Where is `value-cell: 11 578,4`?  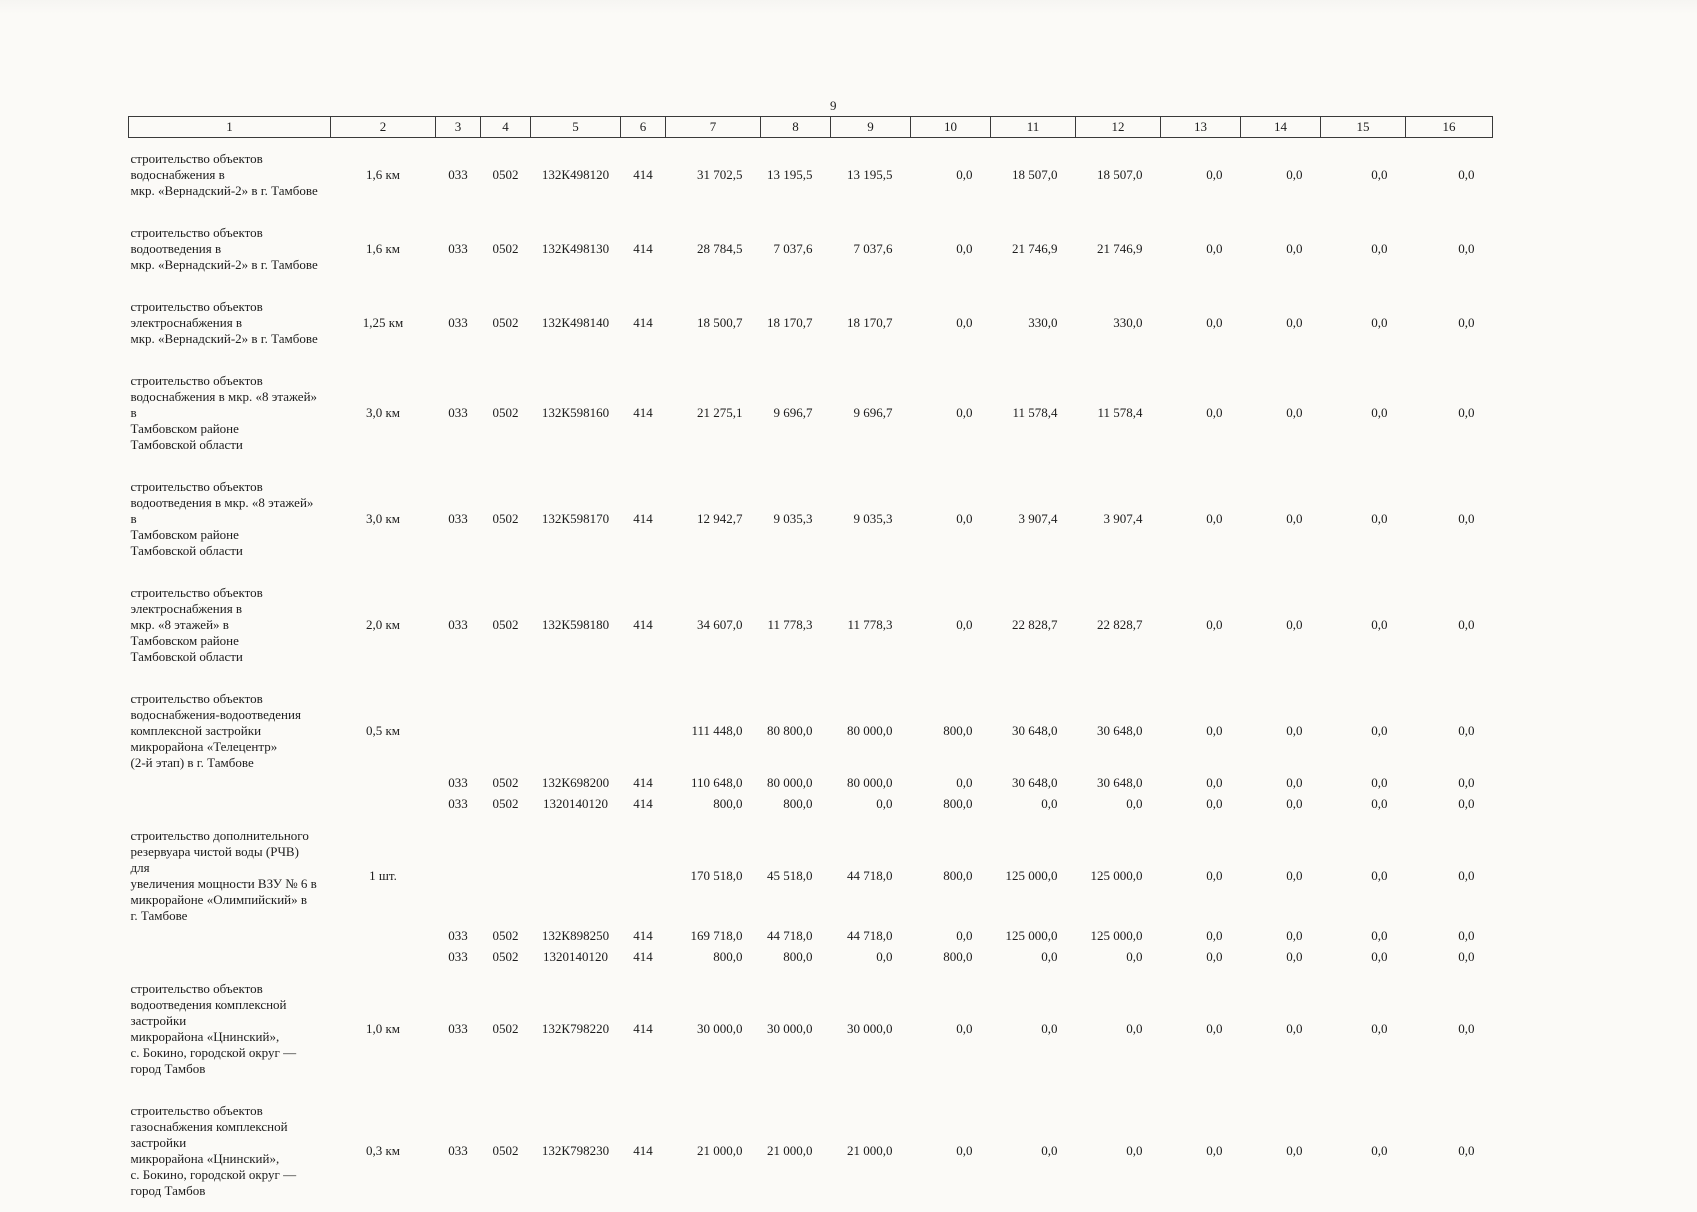
value-cell: 11 578,4 is located at coordinates (1118, 413).